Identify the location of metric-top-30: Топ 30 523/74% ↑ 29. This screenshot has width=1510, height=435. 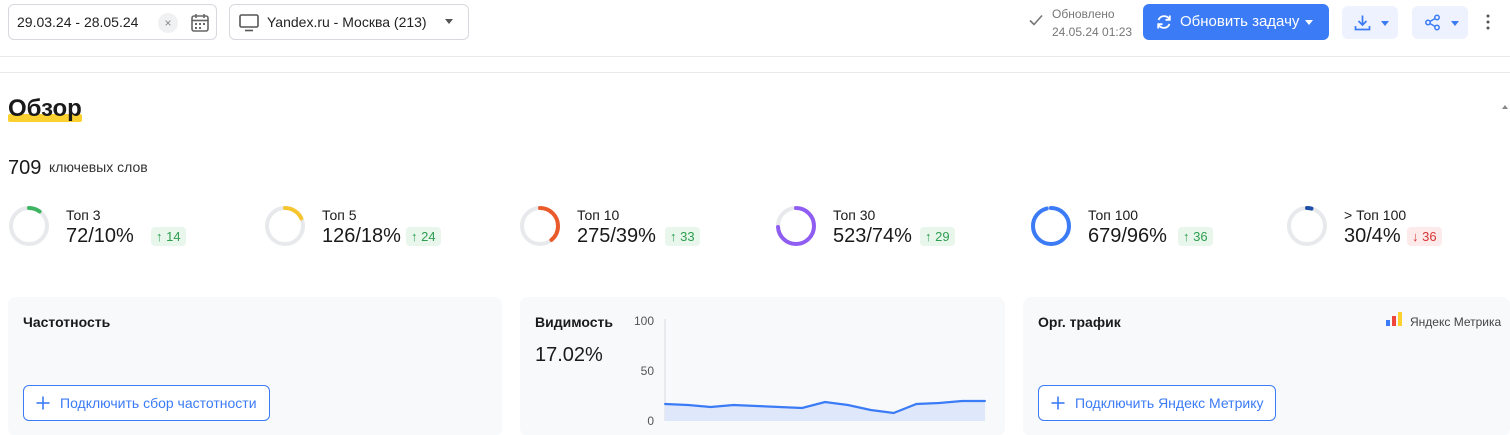
(895, 227).